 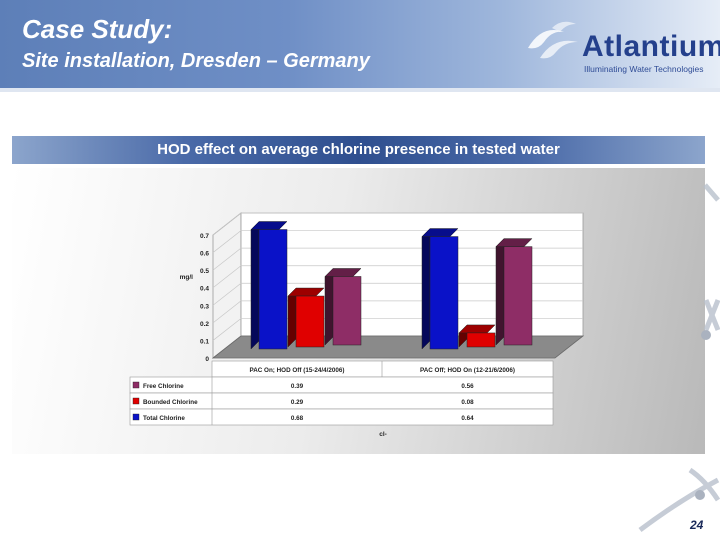 What do you see at coordinates (651, 46) in the screenshot?
I see `logo-name: Atlantium` at bounding box center [651, 46].